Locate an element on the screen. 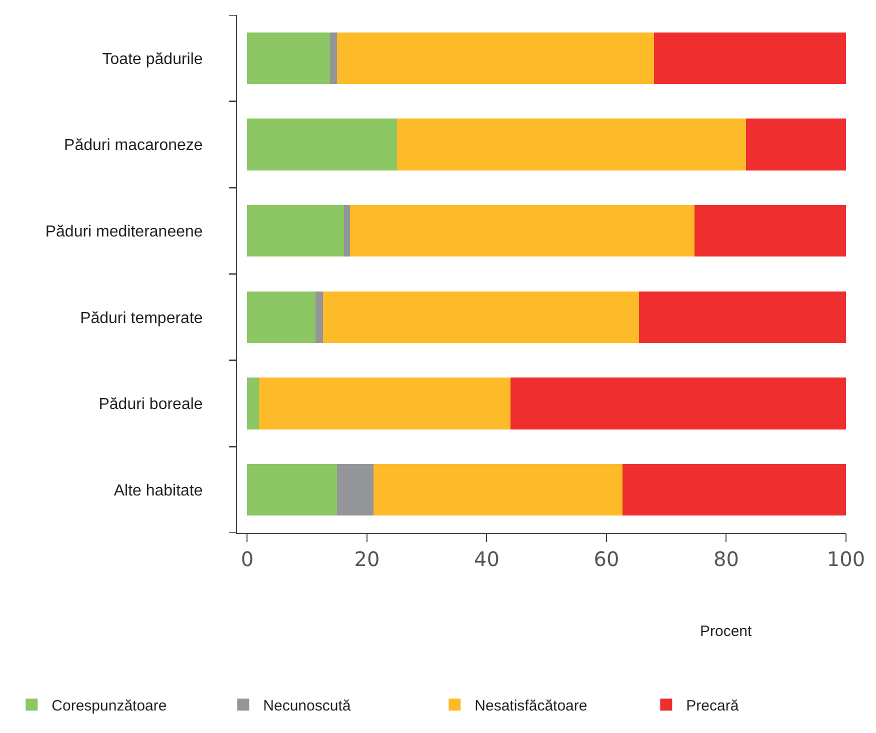 The image size is (876, 733). x-axis-title: Procent is located at coordinates (726, 631).